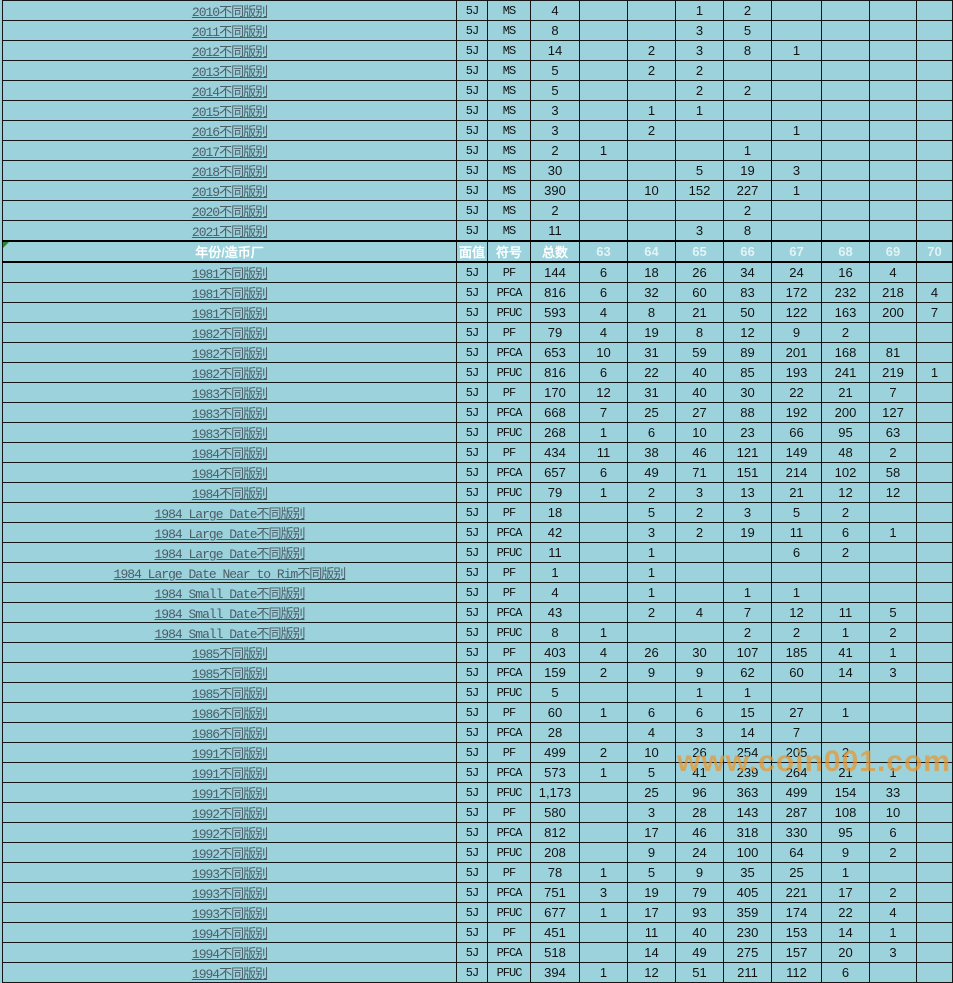  I want to click on total-cell: 170, so click(555, 392).